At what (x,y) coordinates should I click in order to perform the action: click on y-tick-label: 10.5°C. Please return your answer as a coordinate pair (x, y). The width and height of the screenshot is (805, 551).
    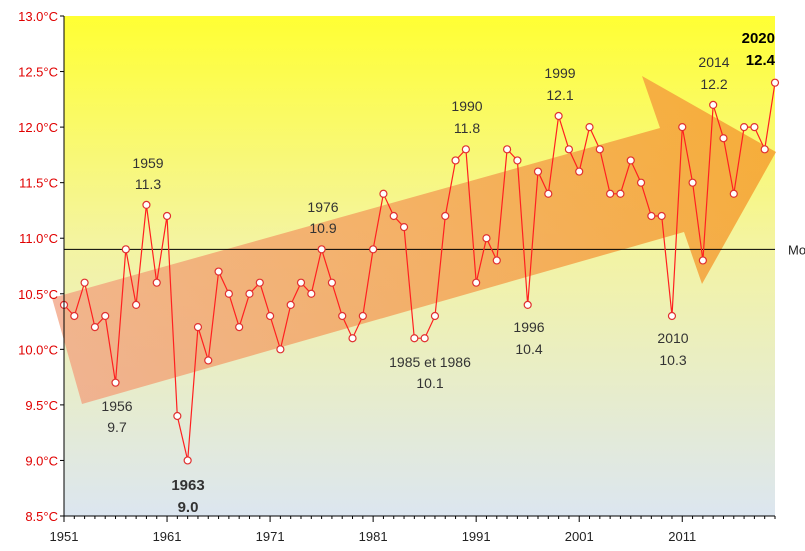
    Looking at the image, I should click on (38, 294).